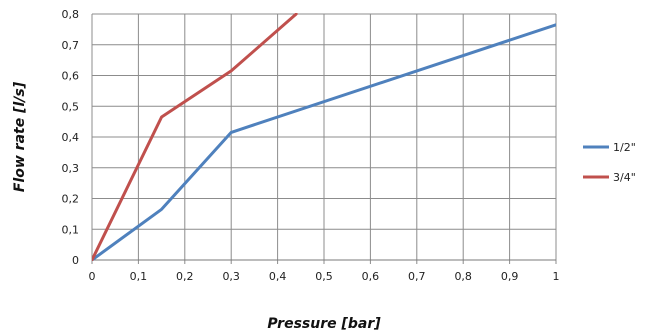 This screenshot has width=656, height=336. I want to click on legend-label-1: 3/4", so click(624, 177).